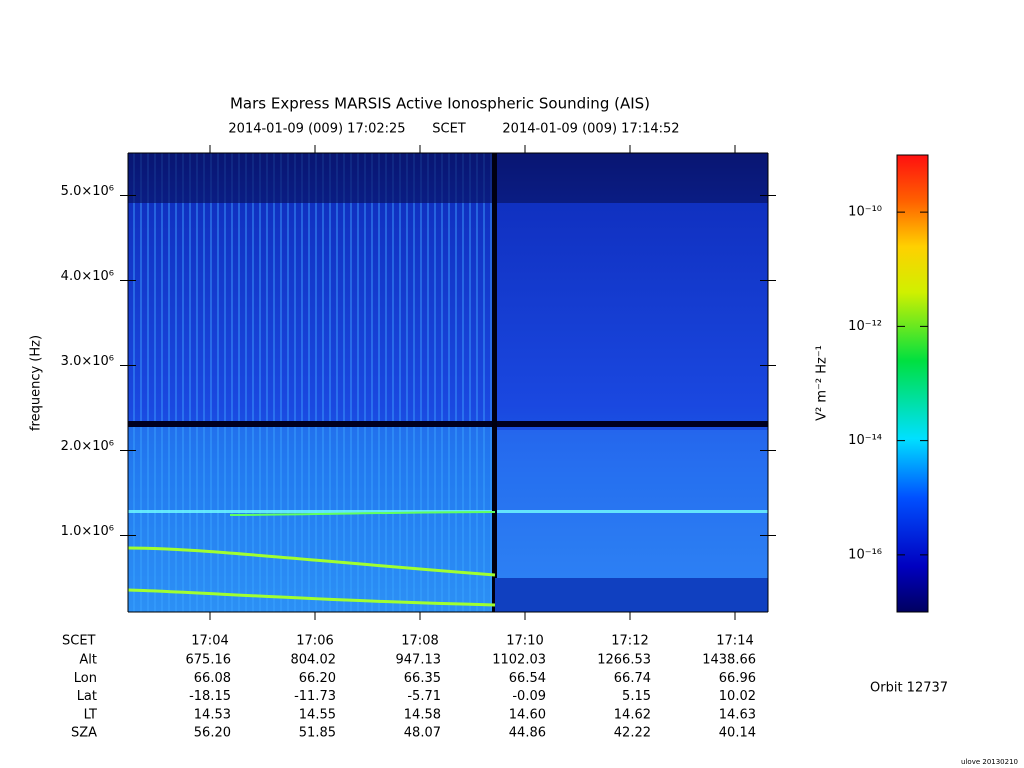  I want to click on colorbar-tick-label: 10⁻¹², so click(865, 326).